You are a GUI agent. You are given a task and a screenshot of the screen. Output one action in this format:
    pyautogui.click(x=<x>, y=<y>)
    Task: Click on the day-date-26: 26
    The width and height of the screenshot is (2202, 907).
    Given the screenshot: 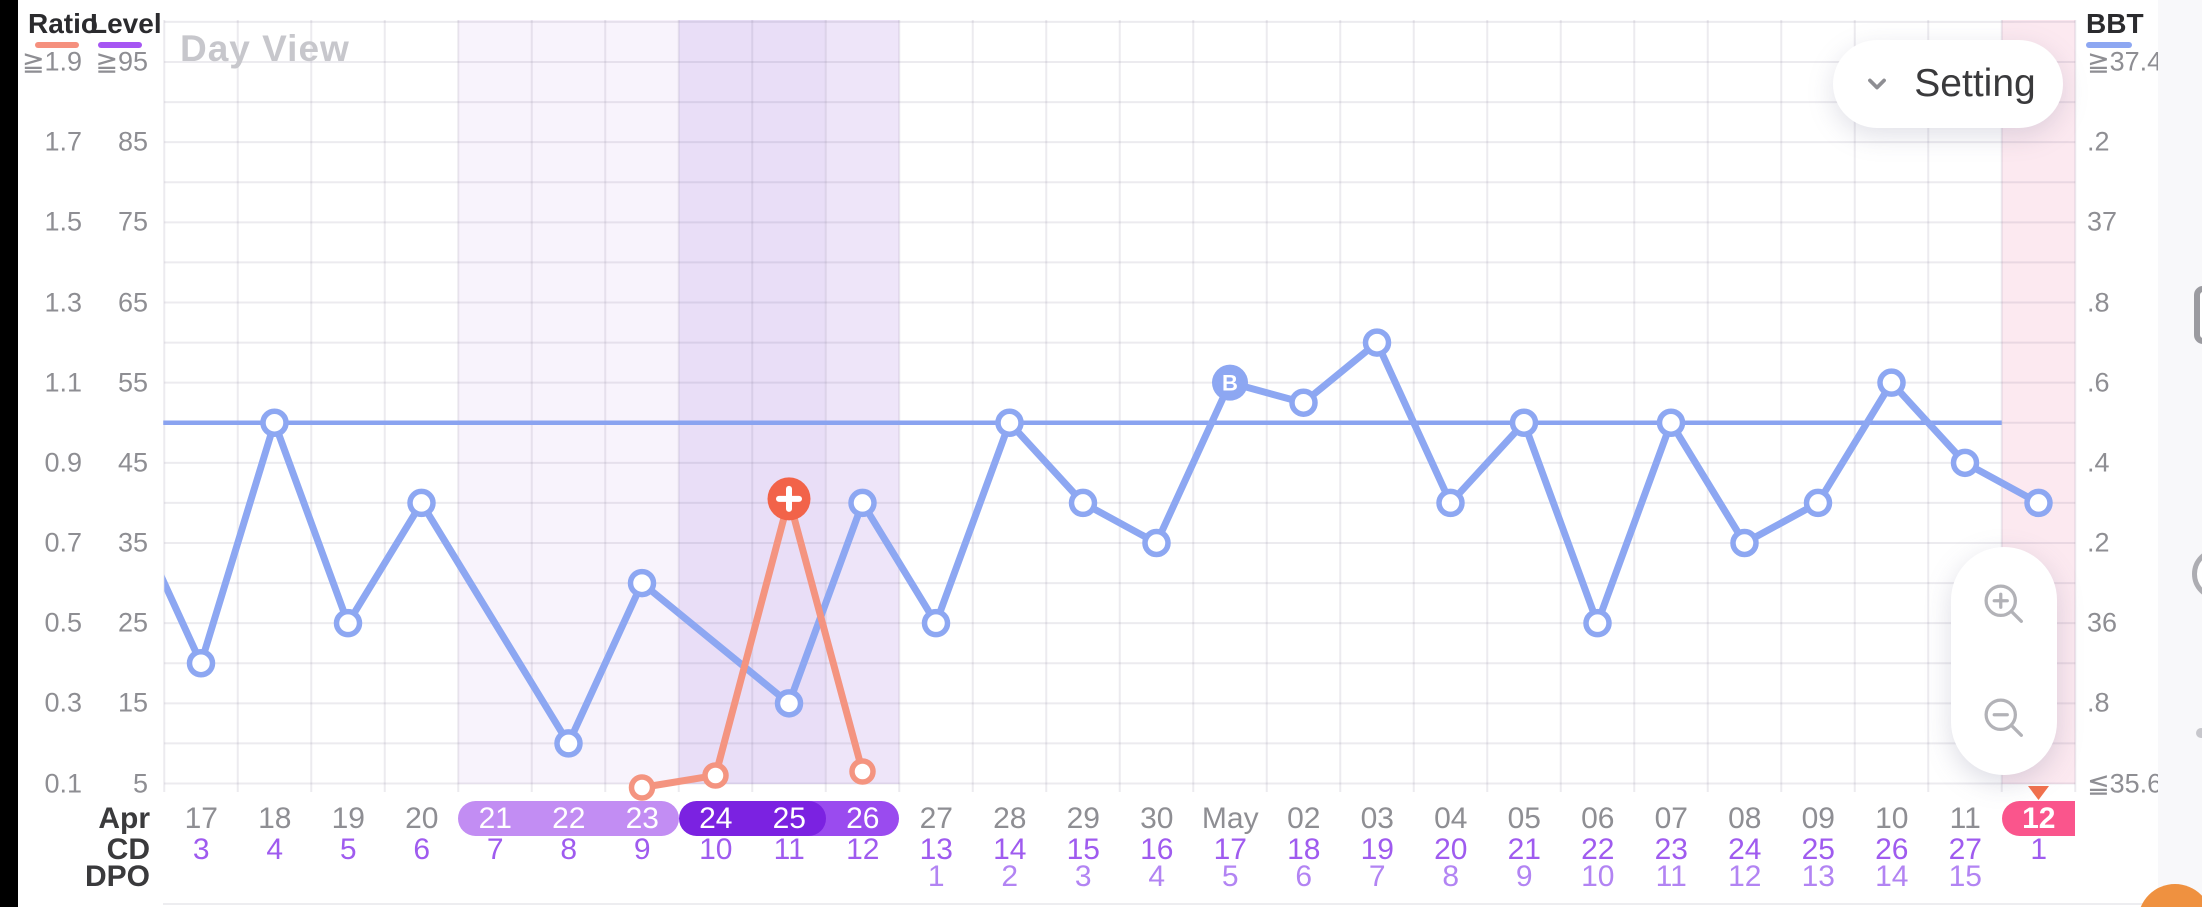 What is the action you would take?
    pyautogui.click(x=863, y=818)
    